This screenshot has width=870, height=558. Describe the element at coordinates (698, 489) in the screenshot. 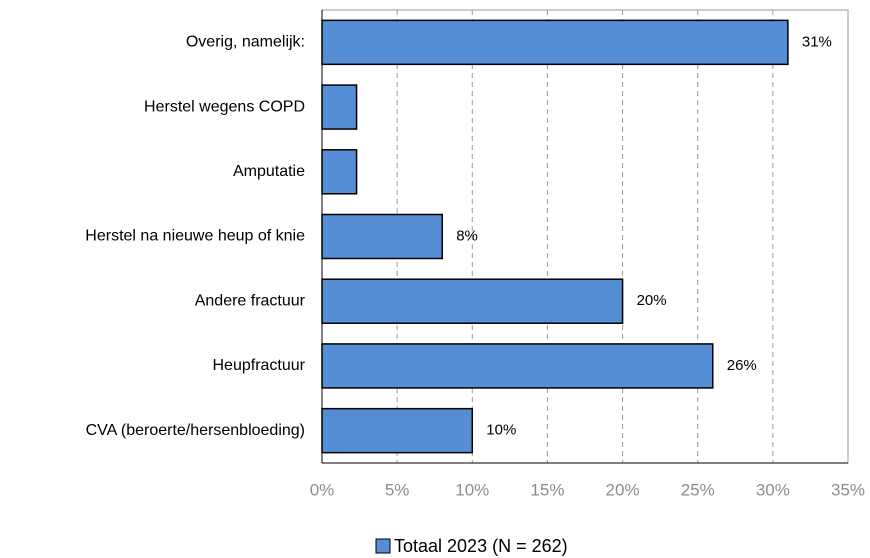

I see `x-tick-label: 25%` at that location.